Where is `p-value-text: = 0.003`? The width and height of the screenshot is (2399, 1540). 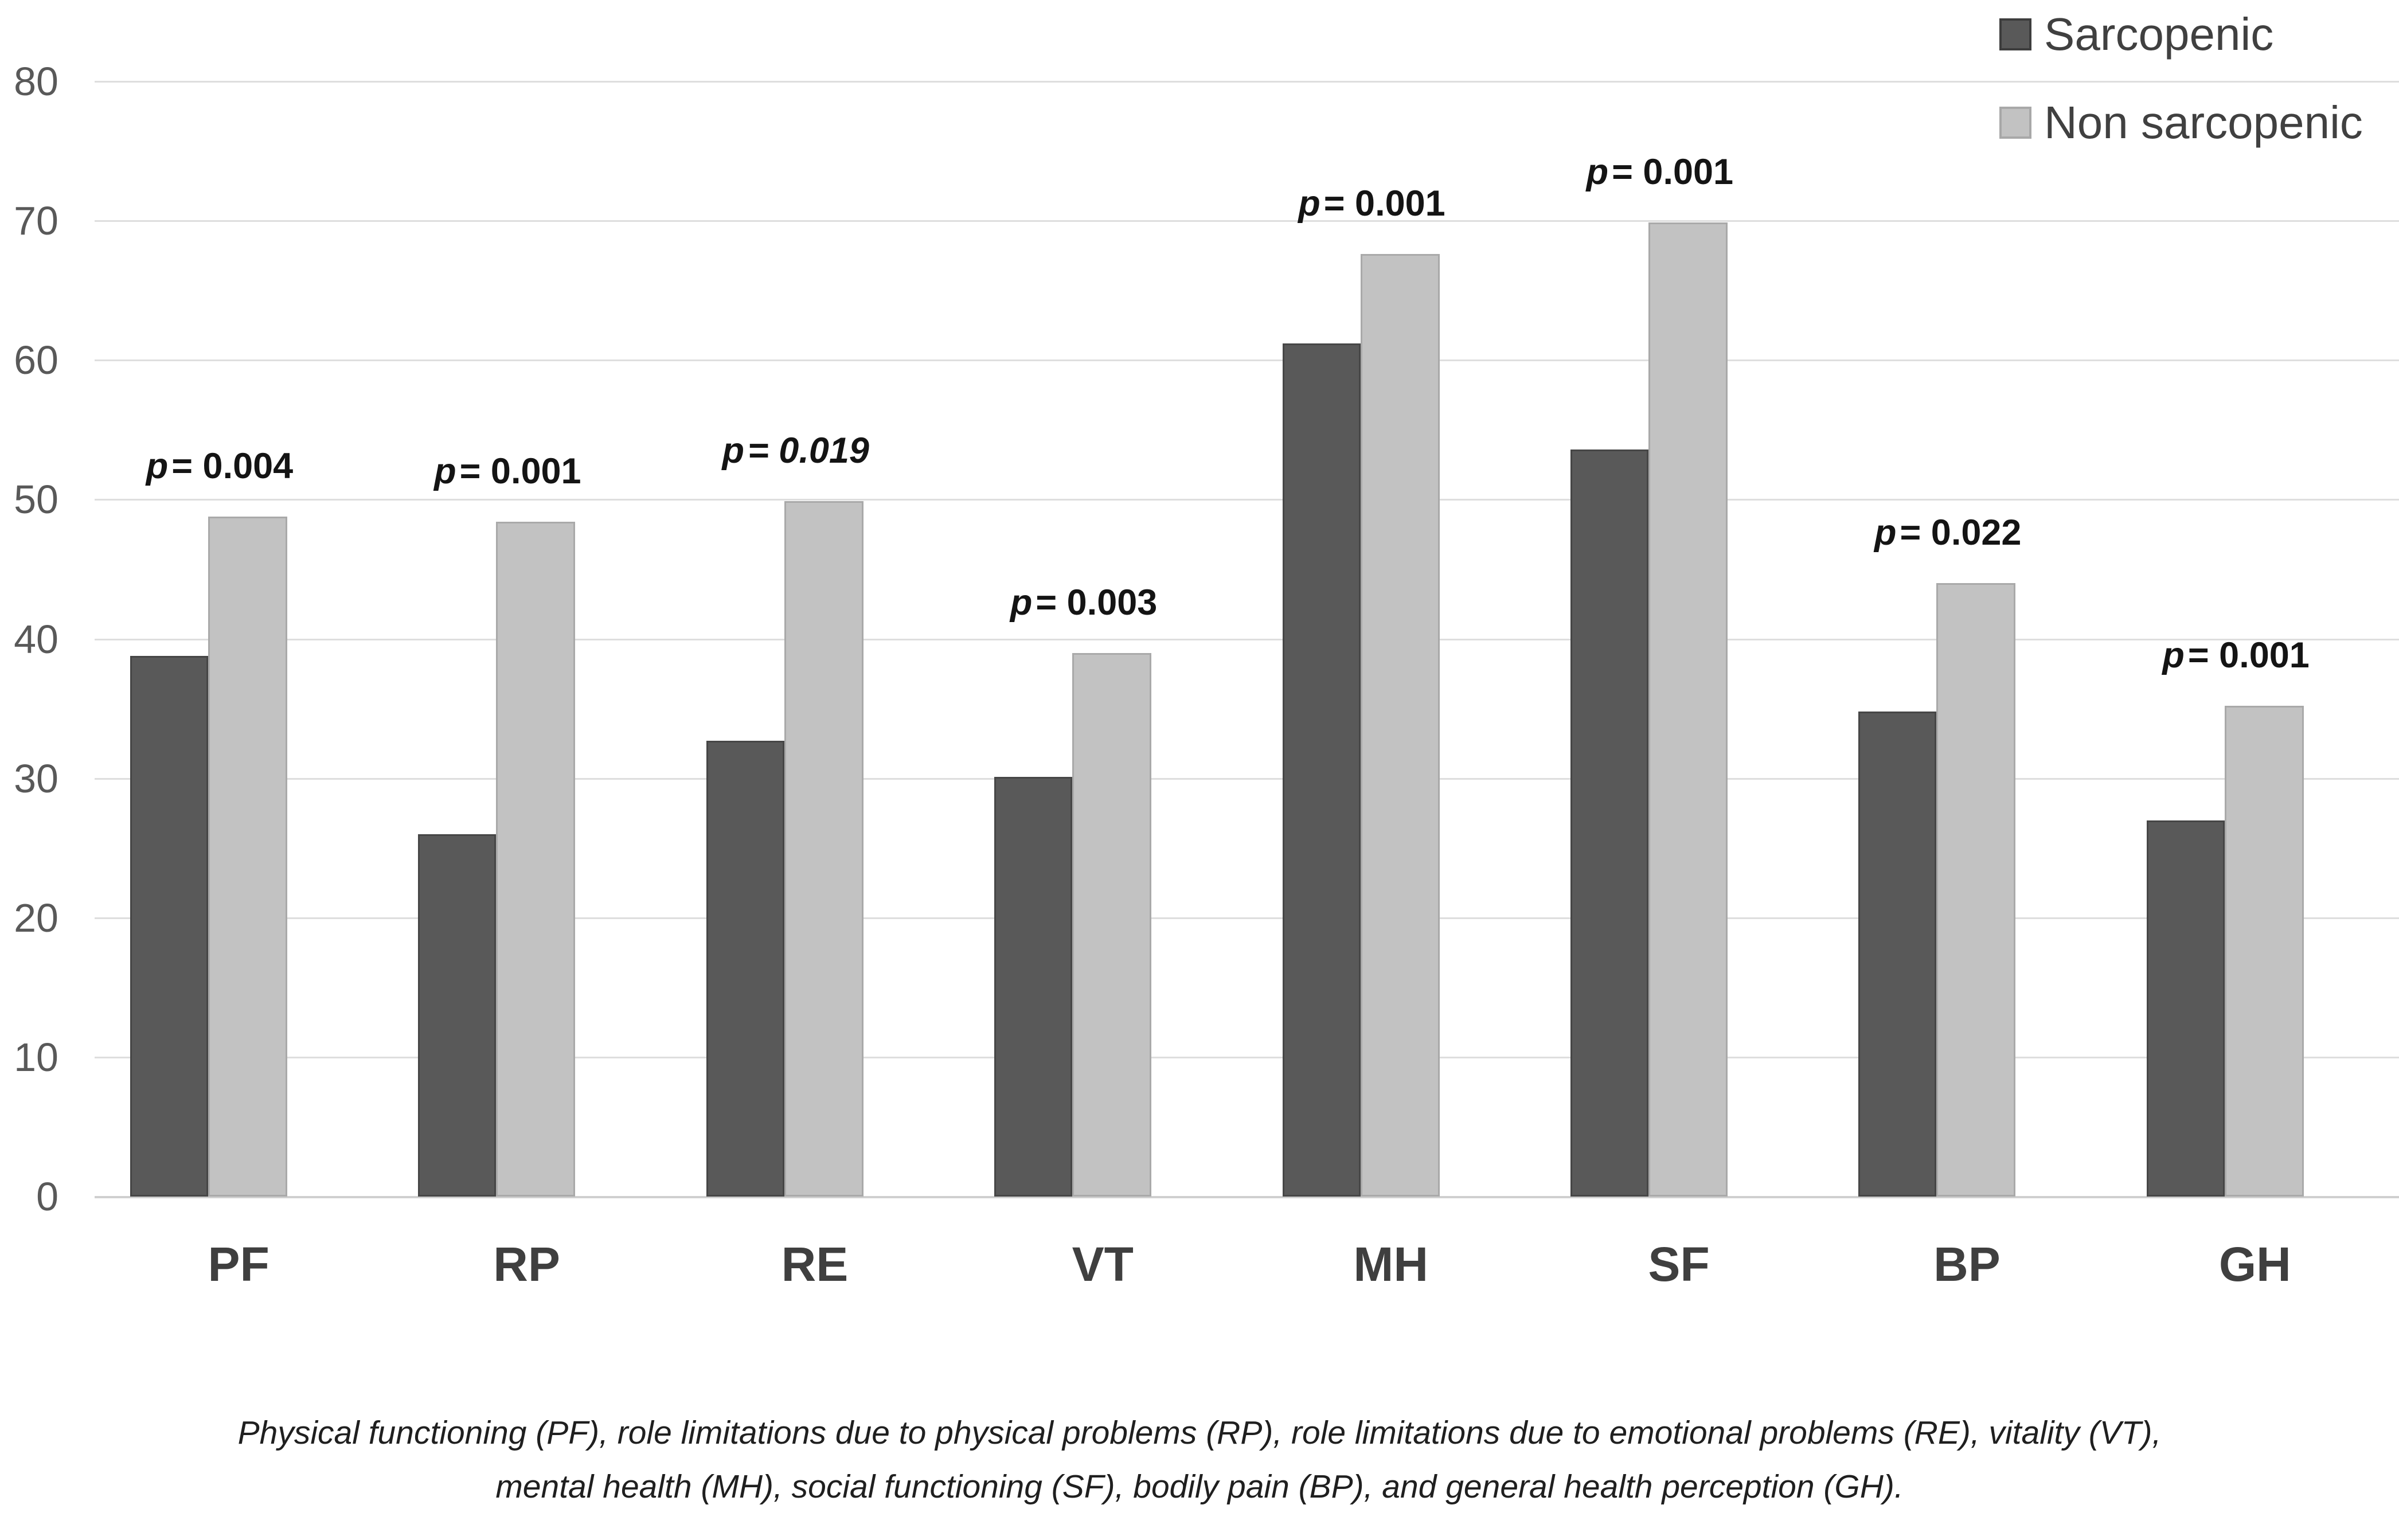
p-value-text: = 0.003 is located at coordinates (1097, 603).